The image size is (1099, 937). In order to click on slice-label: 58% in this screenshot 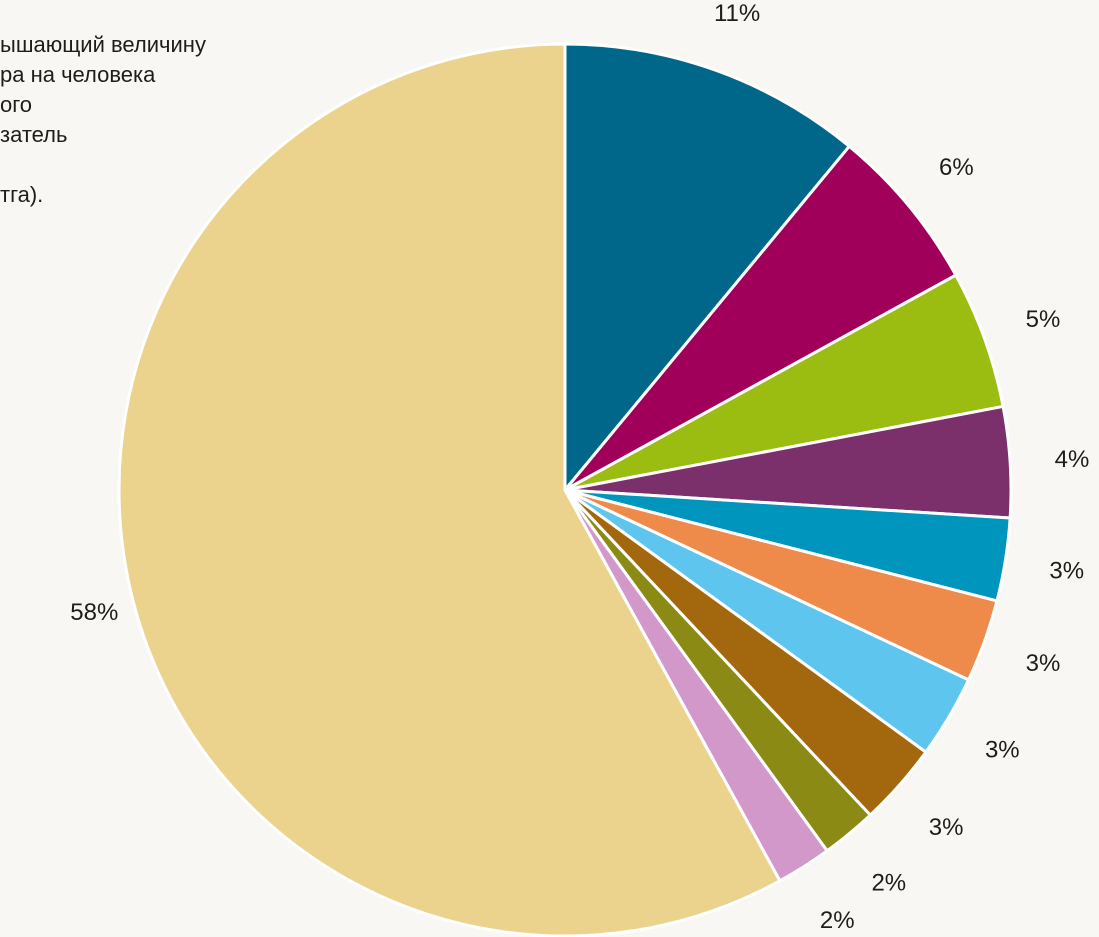, I will do `click(94, 612)`.